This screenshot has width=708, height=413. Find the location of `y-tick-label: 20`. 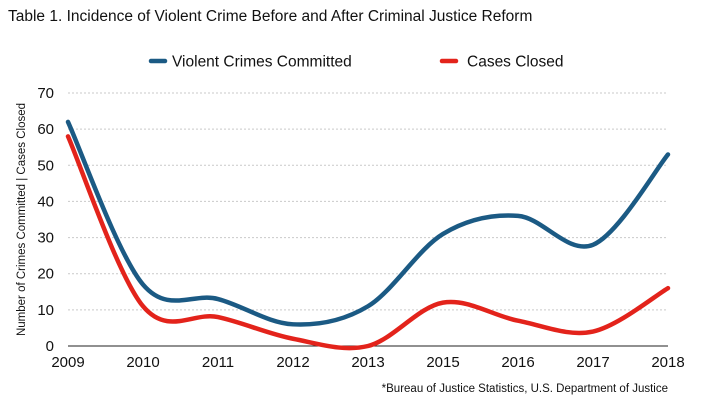

y-tick-label: 20 is located at coordinates (45, 274).